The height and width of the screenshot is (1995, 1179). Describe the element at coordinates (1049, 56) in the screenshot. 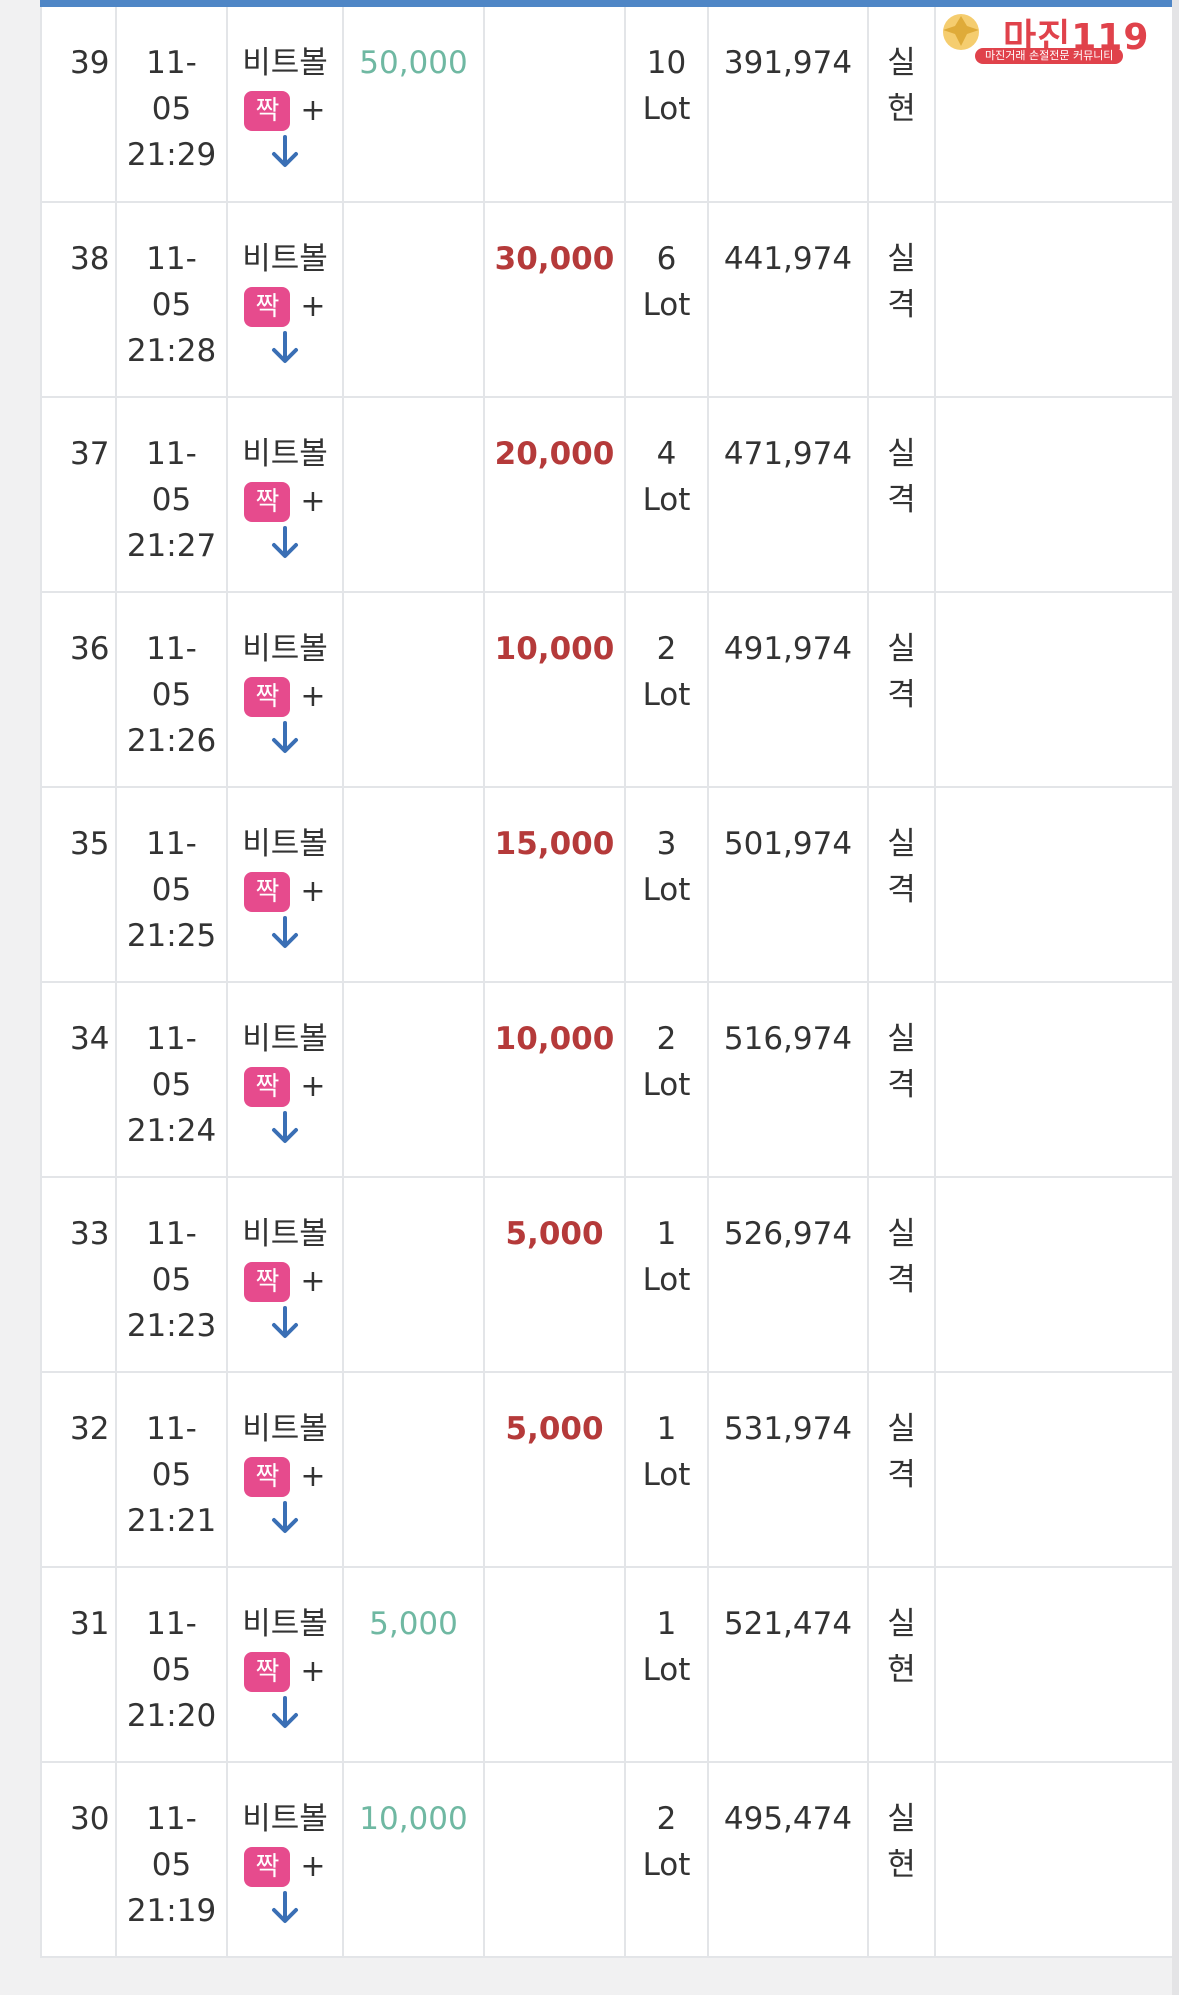

I see `watermark-subtitle: 마진거래 손절전문 커뮤니티` at that location.